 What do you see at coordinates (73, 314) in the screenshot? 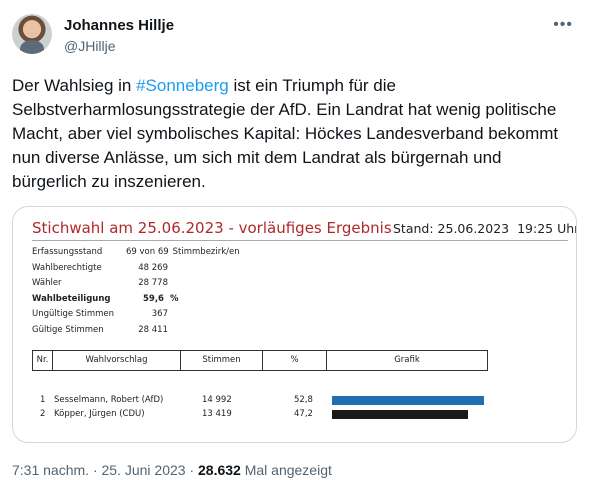
I see `stat-label: Ungültige Stimmen` at bounding box center [73, 314].